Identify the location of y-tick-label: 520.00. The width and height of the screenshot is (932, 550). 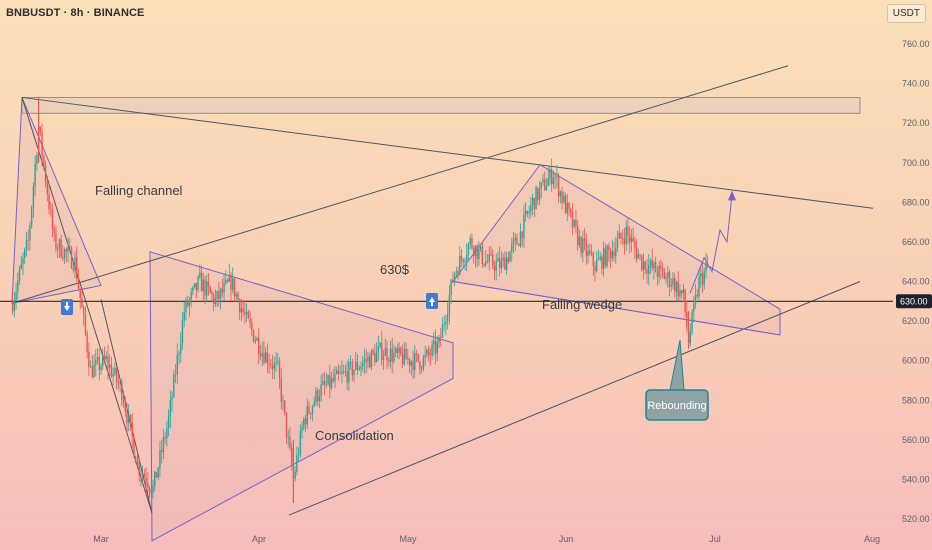
(916, 519).